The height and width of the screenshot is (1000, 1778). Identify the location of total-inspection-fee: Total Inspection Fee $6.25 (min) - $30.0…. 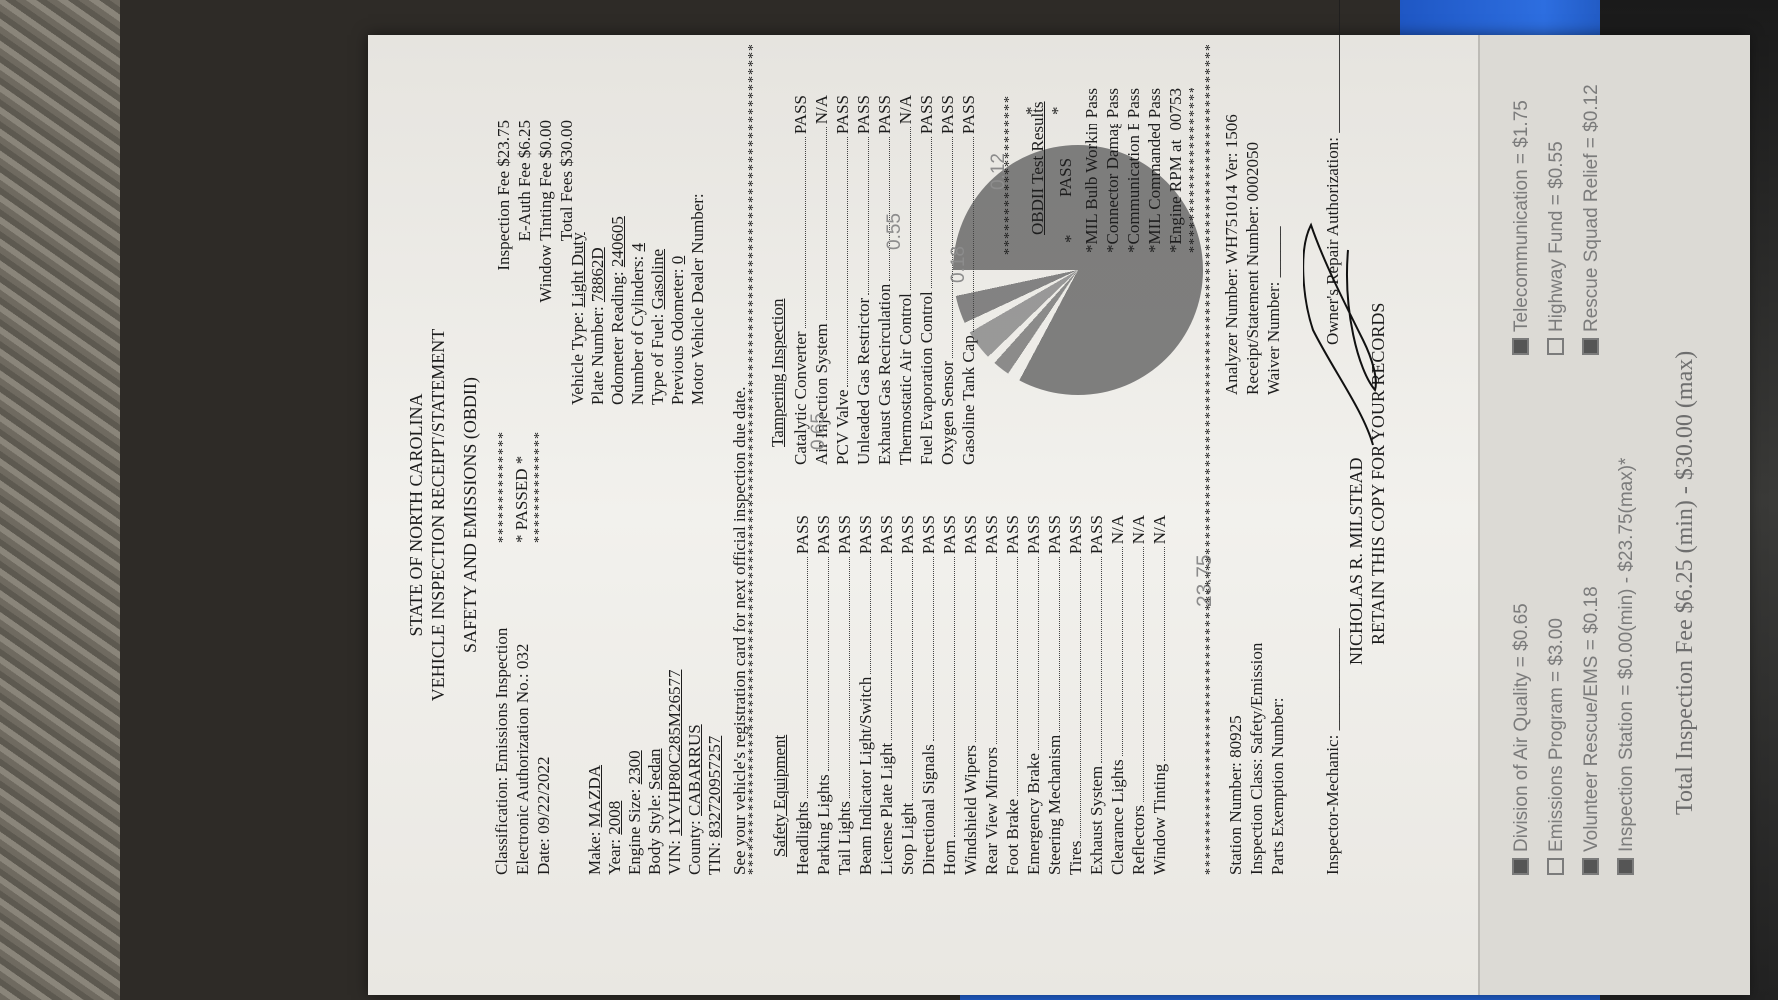
(1685, 582).